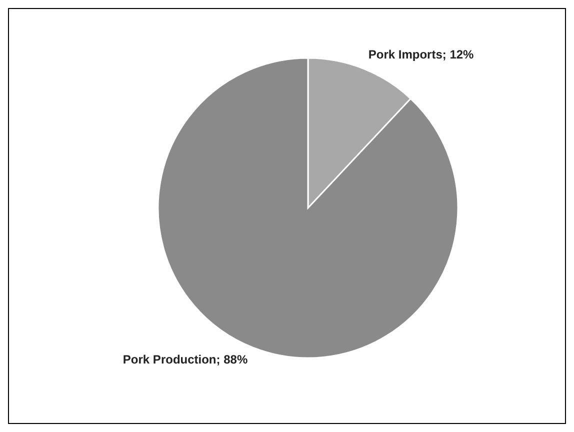 The width and height of the screenshot is (574, 432). What do you see at coordinates (405, 55) in the screenshot?
I see `slice-label: Pork Imports` at bounding box center [405, 55].